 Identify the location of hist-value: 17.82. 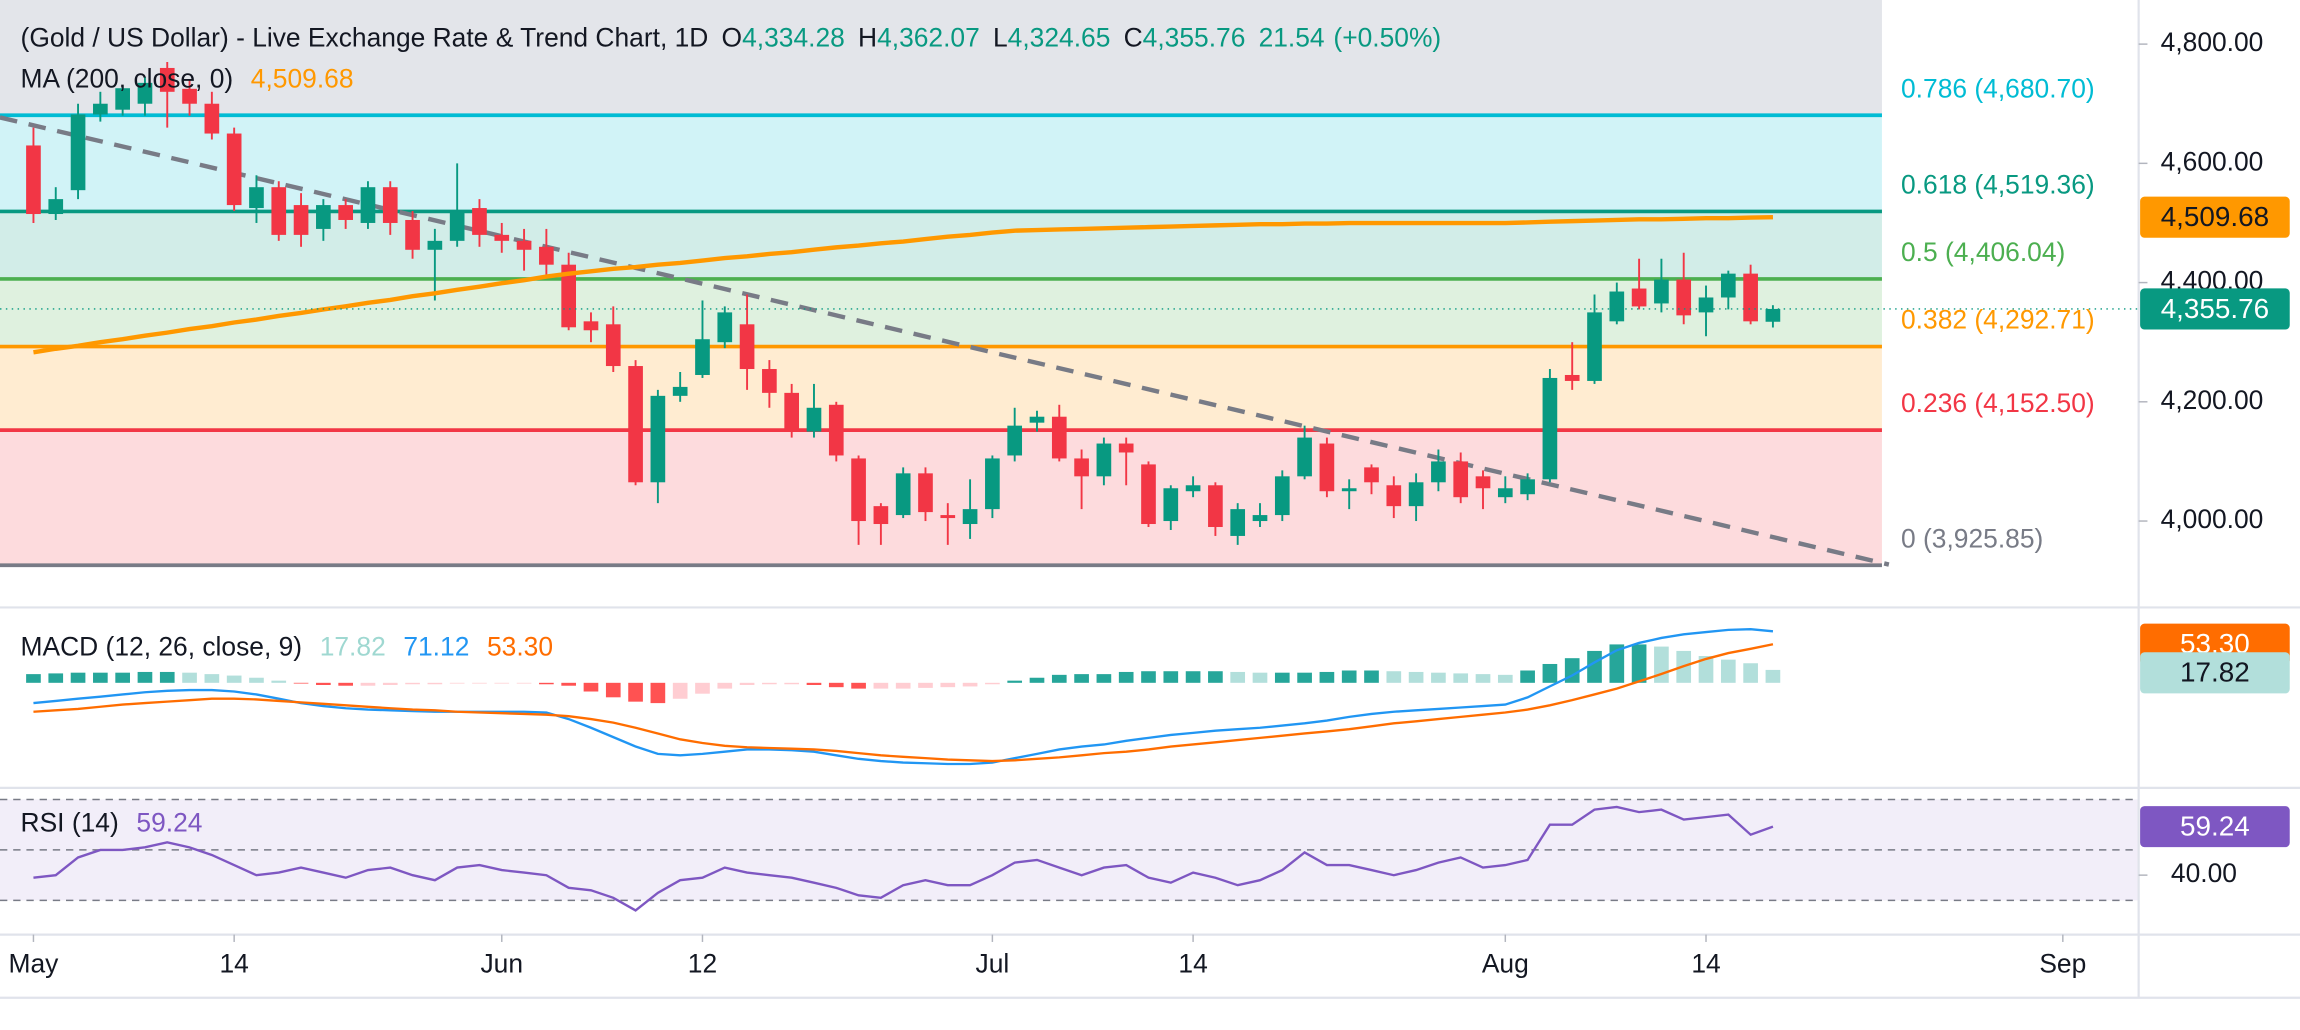
(353, 646).